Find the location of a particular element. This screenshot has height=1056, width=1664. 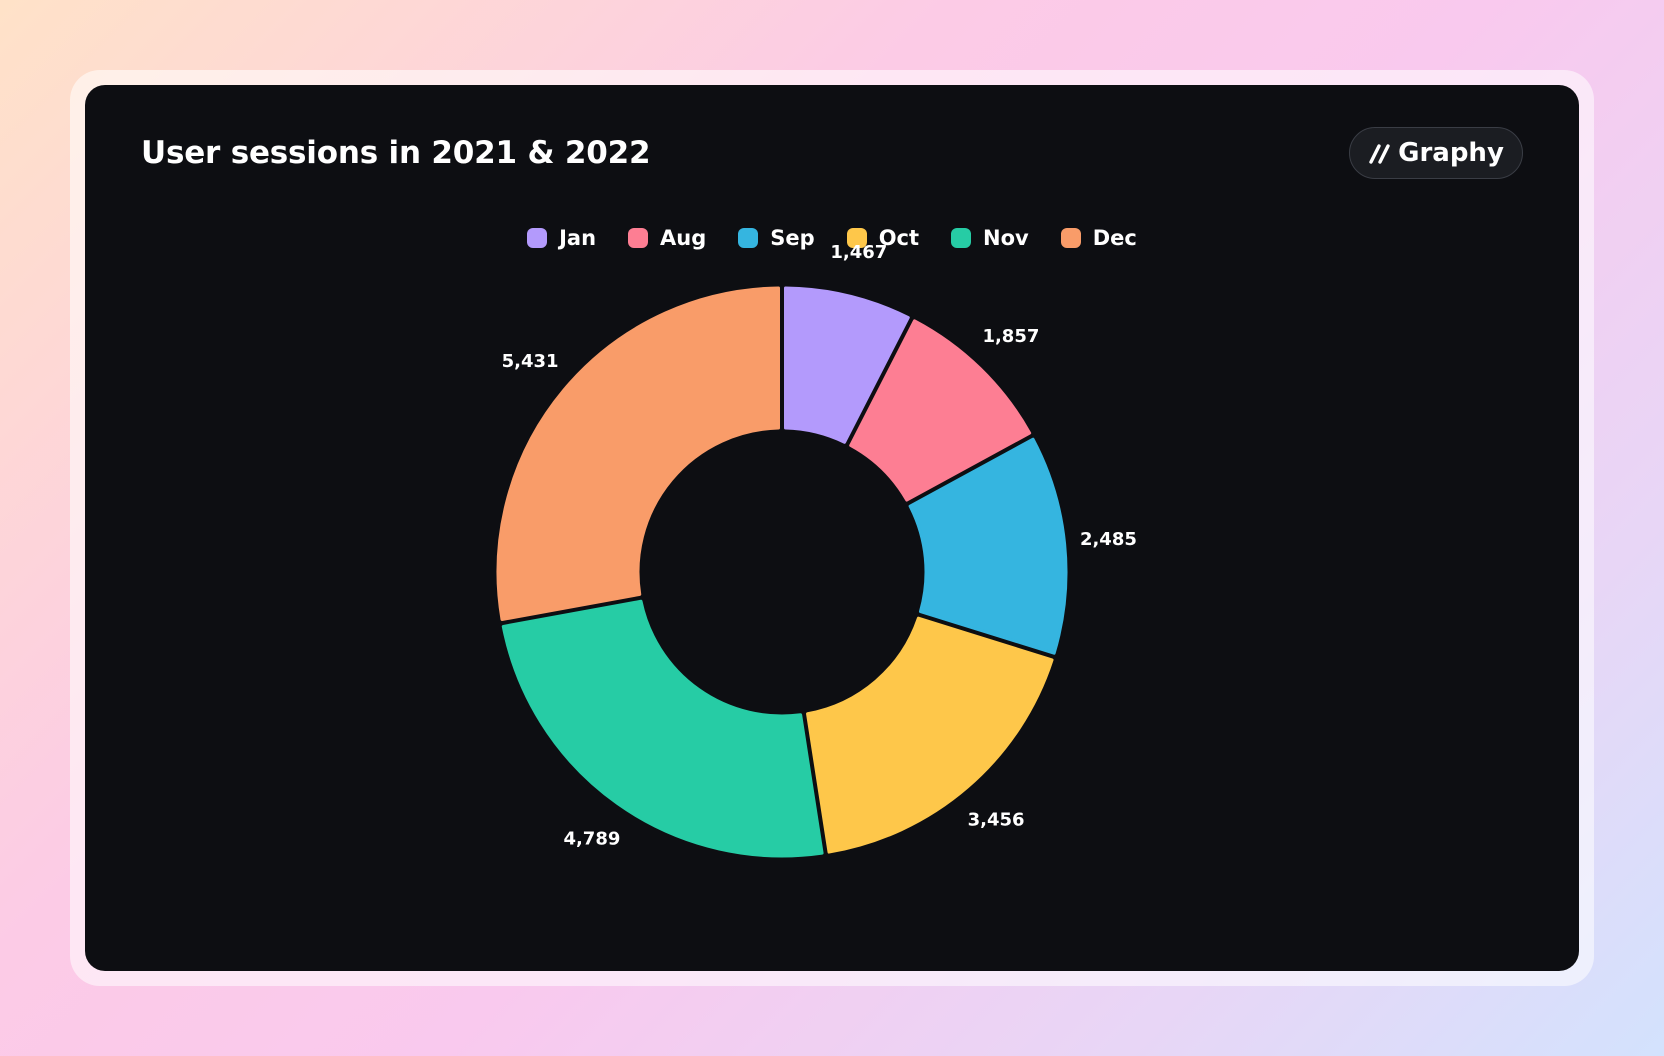

data-label-jan: 1,467 is located at coordinates (858, 252).